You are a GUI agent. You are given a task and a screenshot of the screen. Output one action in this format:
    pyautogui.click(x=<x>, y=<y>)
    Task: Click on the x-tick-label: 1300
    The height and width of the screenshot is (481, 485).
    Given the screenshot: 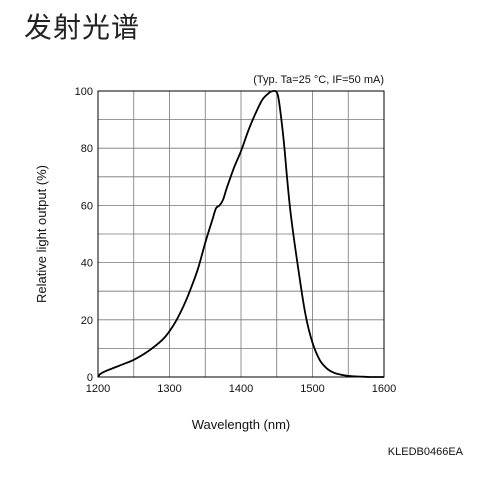 What is the action you would take?
    pyautogui.click(x=169, y=389)
    